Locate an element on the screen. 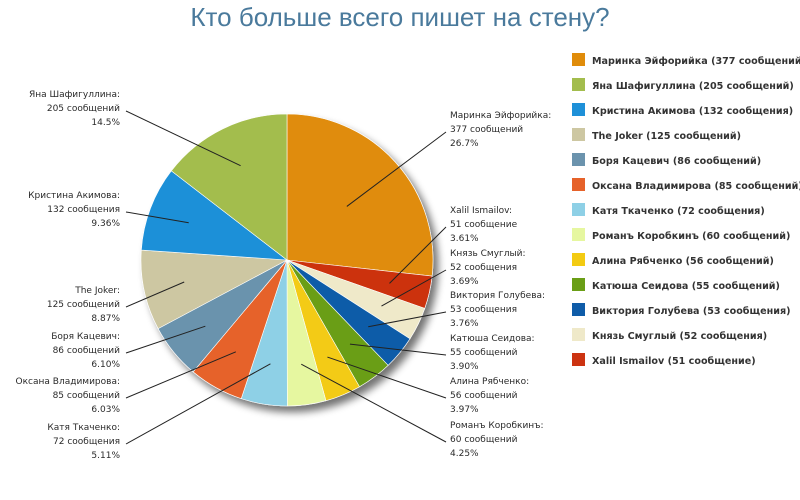  legend-label: Оксана Владимирова (85 сообщений) is located at coordinates (696, 186).